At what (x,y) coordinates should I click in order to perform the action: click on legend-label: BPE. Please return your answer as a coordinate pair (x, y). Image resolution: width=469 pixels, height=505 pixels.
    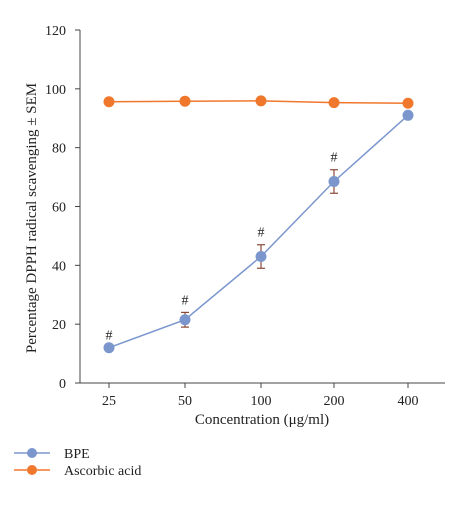
    Looking at the image, I should click on (77, 454).